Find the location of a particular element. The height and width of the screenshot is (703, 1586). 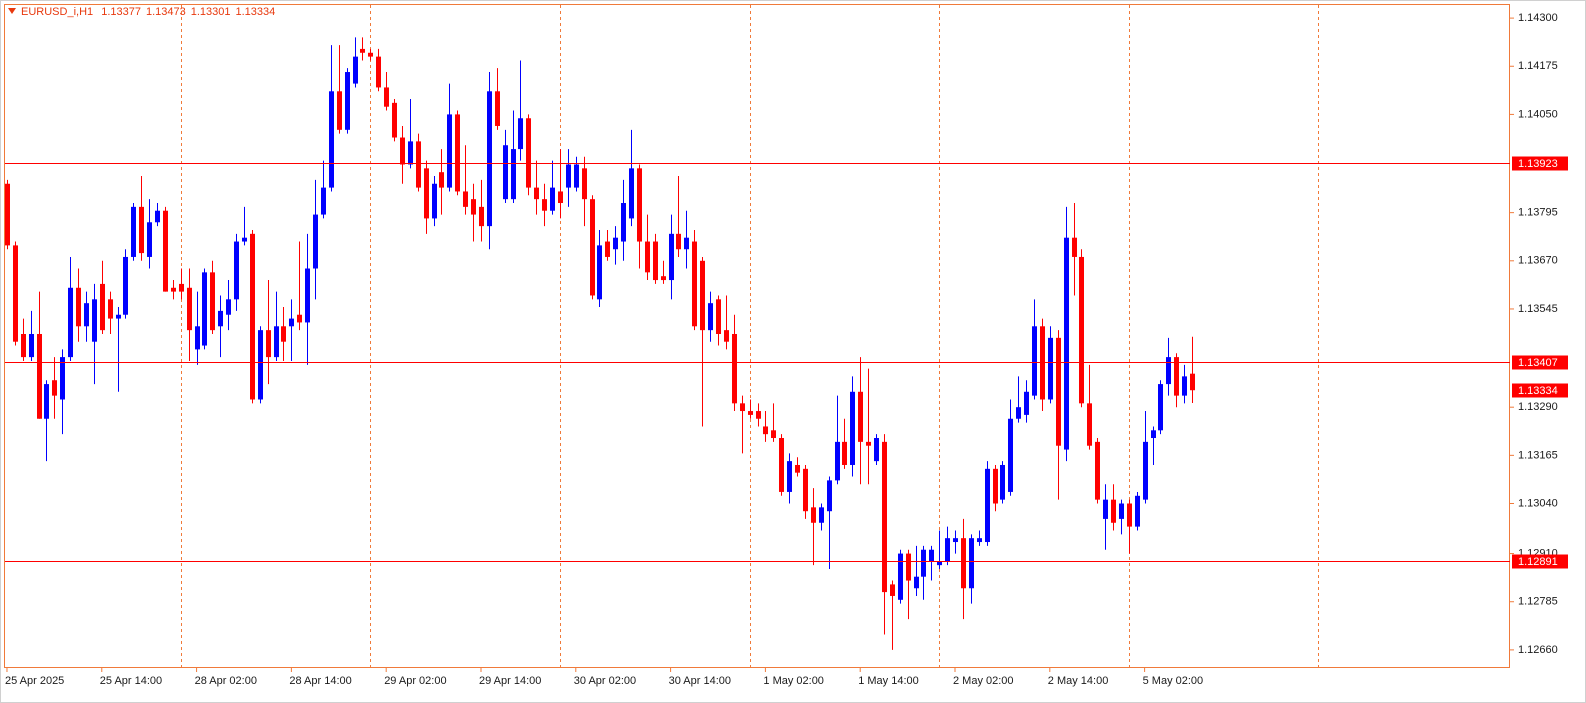

last-close: 1.13334 is located at coordinates (255, 12).